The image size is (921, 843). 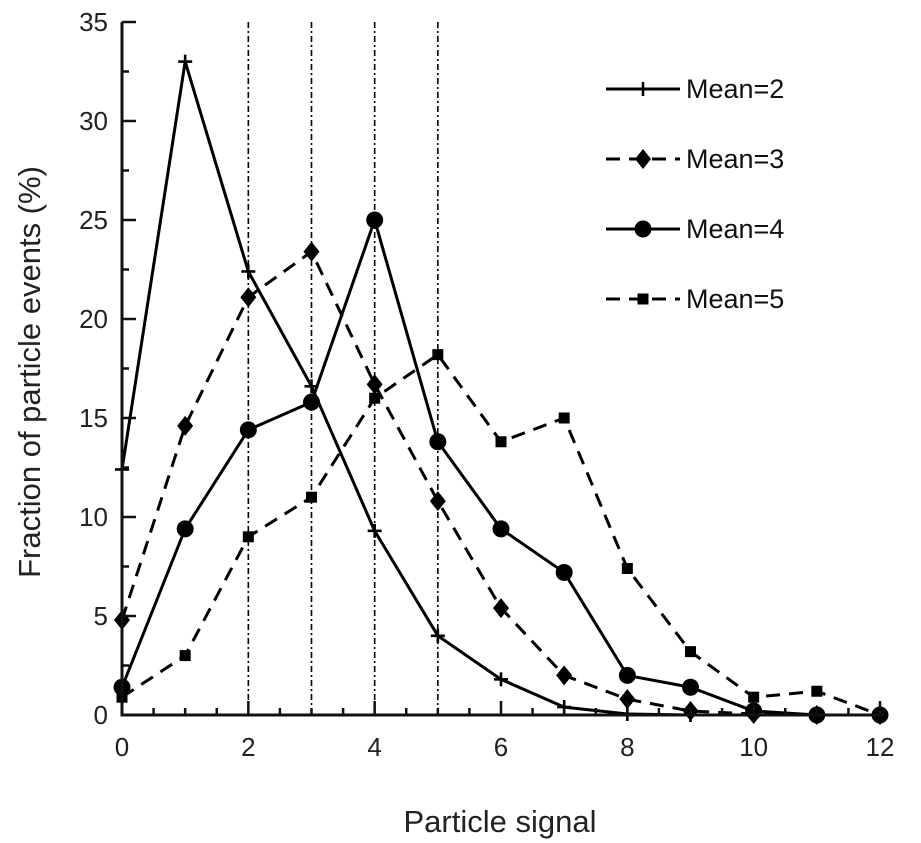 I want to click on legend-label-3: Mean=4, so click(x=735, y=229).